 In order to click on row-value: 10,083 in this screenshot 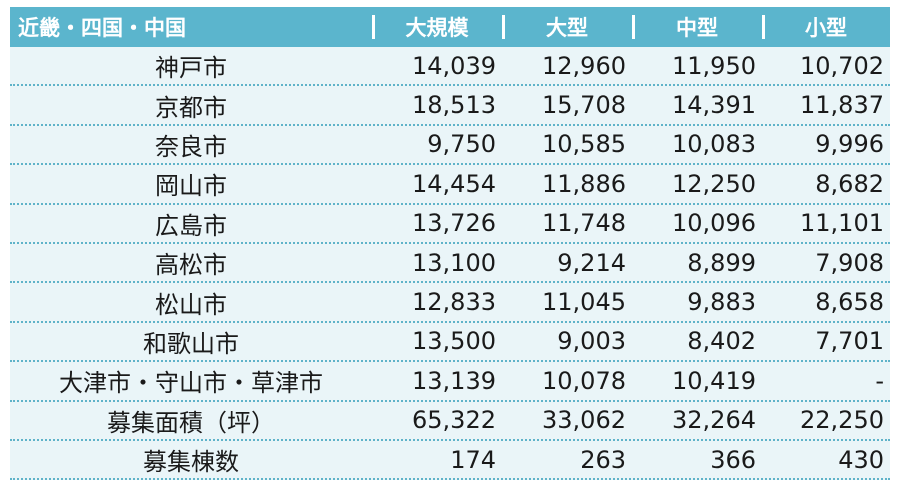, I will do `click(714, 144)`.